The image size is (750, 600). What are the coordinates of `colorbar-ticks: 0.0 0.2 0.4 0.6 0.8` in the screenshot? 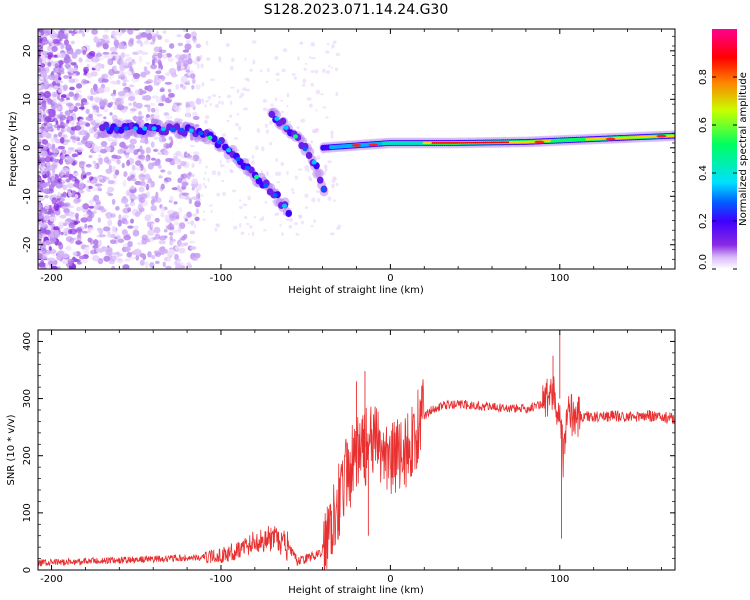 It's located at (717, 169).